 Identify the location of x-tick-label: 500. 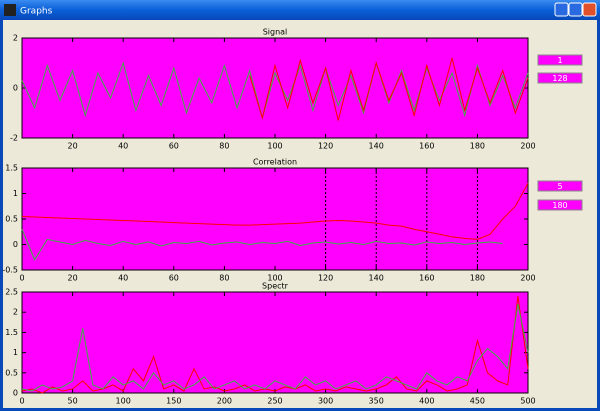
(527, 401).